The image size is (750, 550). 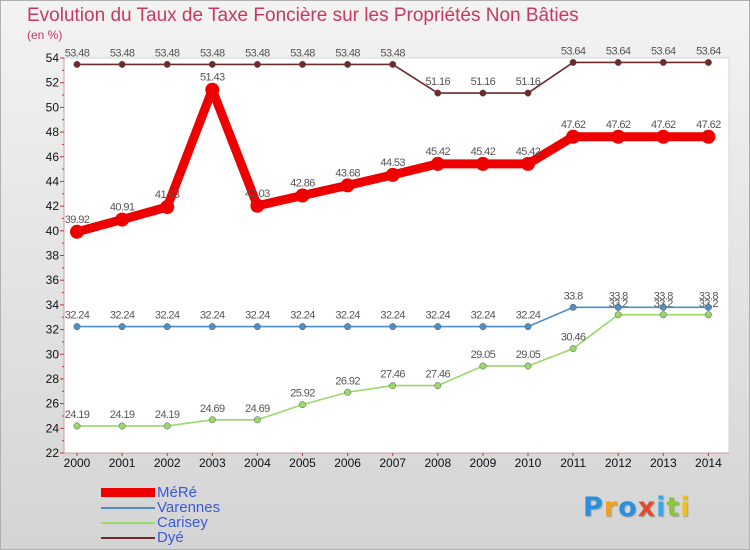 I want to click on x-tick-label: 2007, so click(x=392, y=463).